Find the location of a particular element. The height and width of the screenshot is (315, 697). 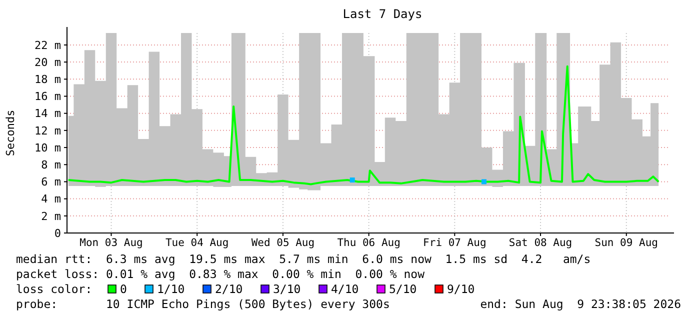

legend-label: 4/10 is located at coordinates (345, 289).